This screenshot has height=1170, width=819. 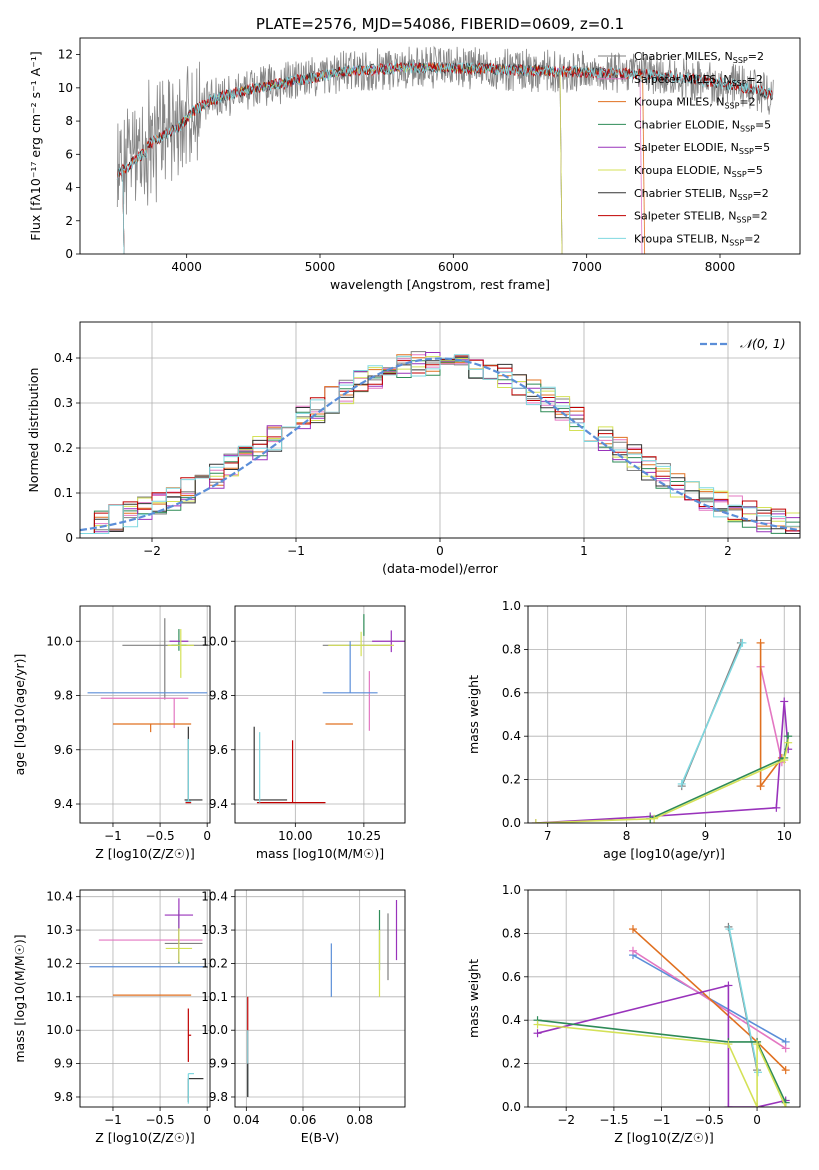 What do you see at coordinates (681, 238) in the screenshot?
I see `legend-text: Kroupa STELIB, N` at bounding box center [681, 238].